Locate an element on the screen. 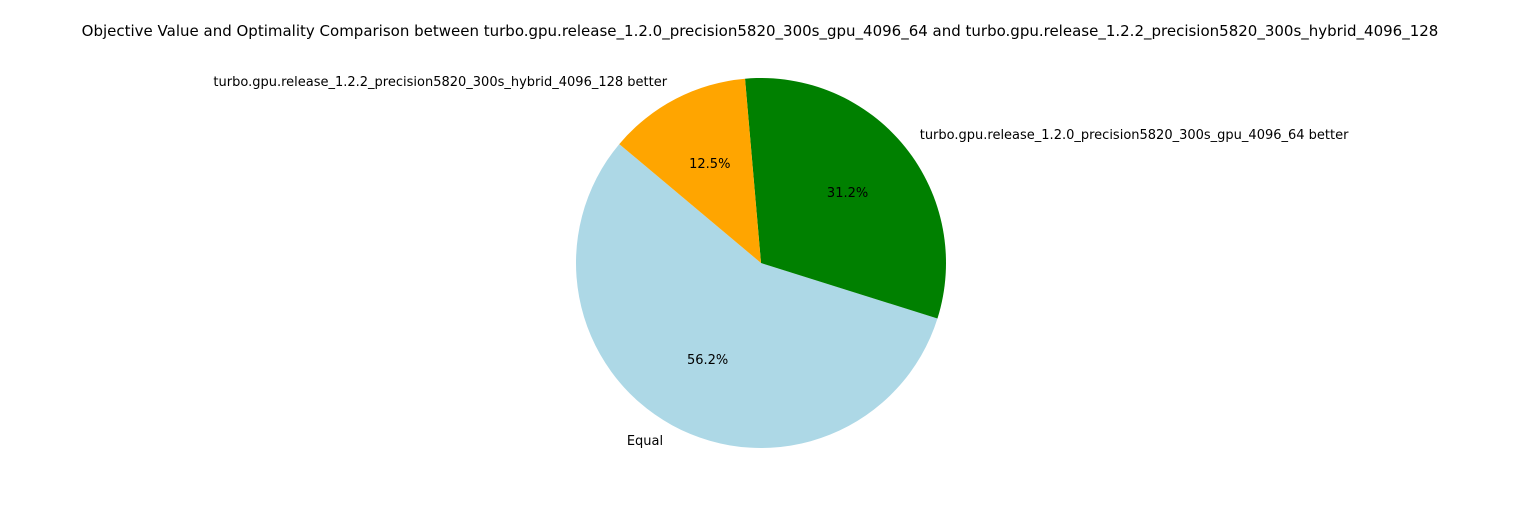 This screenshot has width=1521, height=508. percent-label-turbo-gpu-release-1-2-0-precision5820-30: 31.2% is located at coordinates (847, 193).